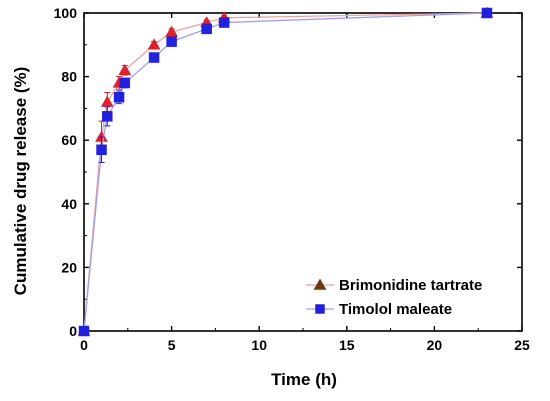 The height and width of the screenshot is (401, 550). I want to click on legend-label-brimonidine: Brimonidine tartrate, so click(410, 285).